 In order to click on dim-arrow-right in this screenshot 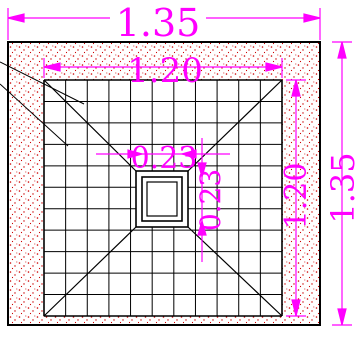, I will do `click(312, 18)`.